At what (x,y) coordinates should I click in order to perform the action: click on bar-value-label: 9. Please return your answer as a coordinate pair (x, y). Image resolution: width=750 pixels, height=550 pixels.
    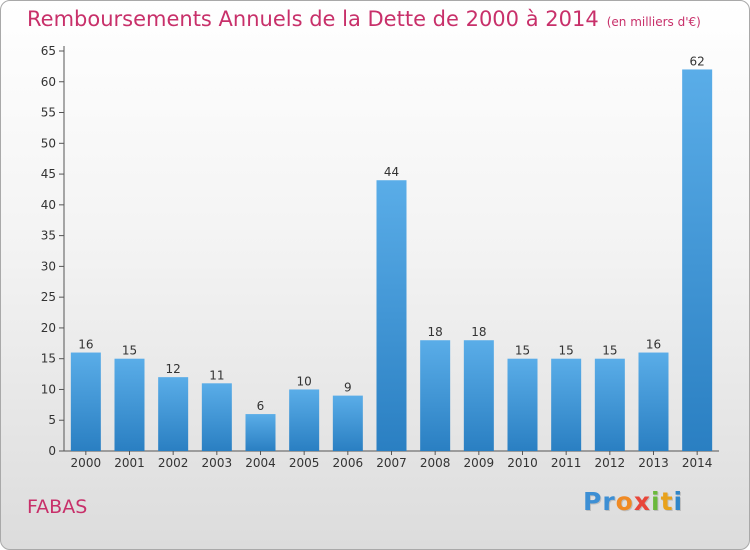
    Looking at the image, I should click on (348, 388).